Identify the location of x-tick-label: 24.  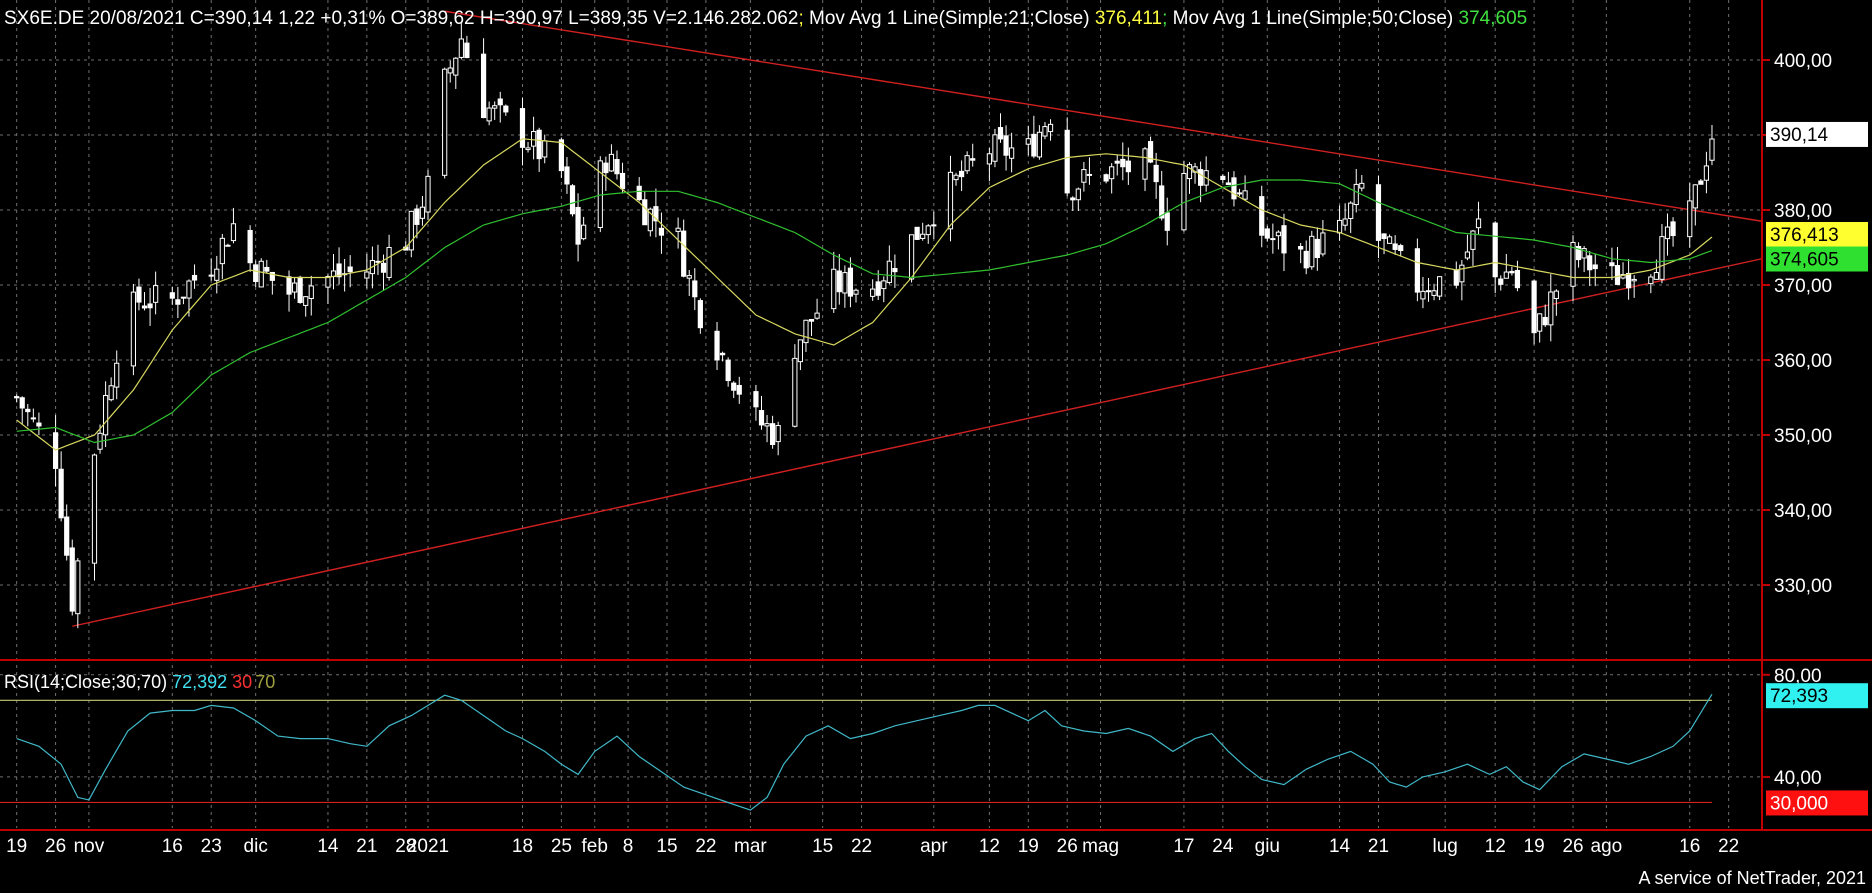
(1223, 846).